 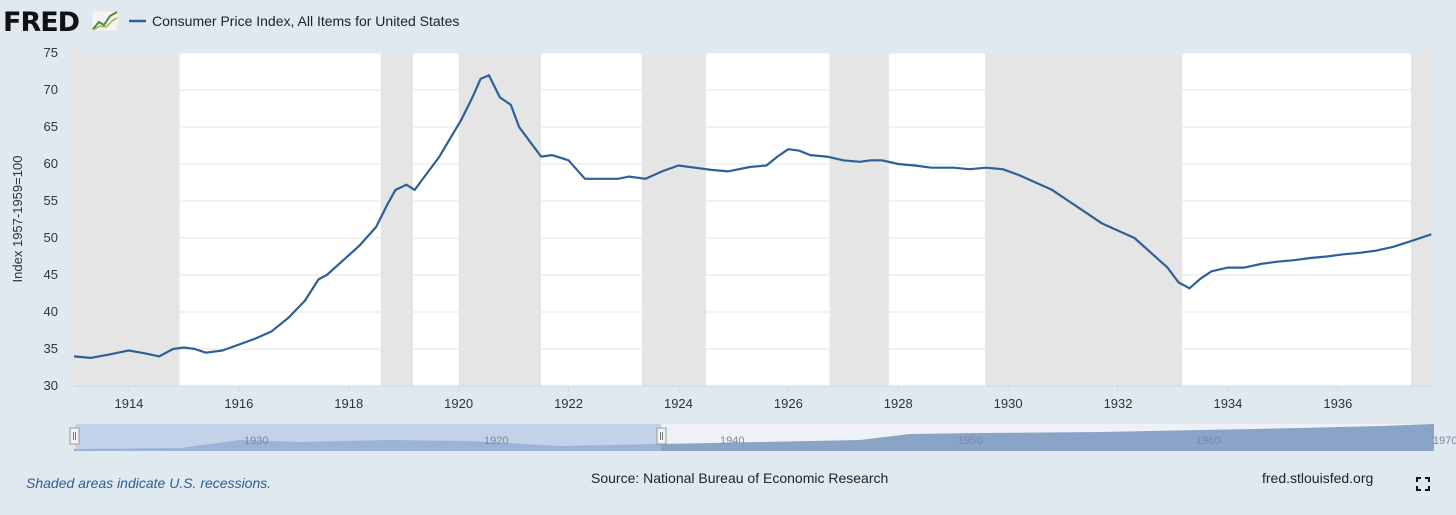 I want to click on y-tick-label: 40, so click(x=51, y=311).